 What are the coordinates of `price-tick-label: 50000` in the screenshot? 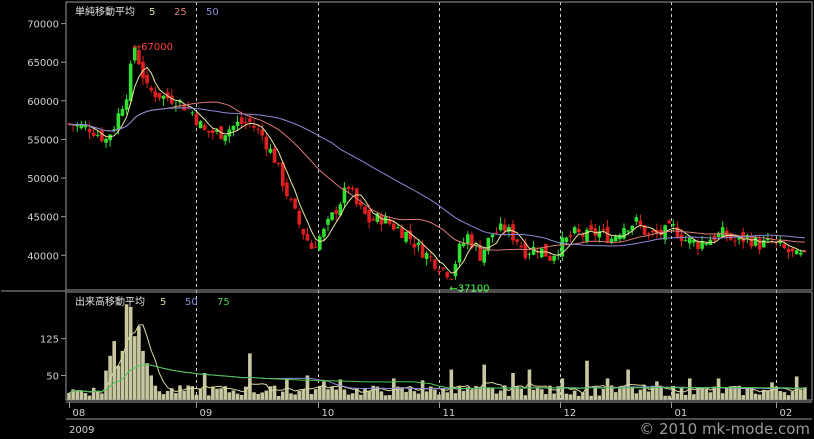 It's located at (43, 179).